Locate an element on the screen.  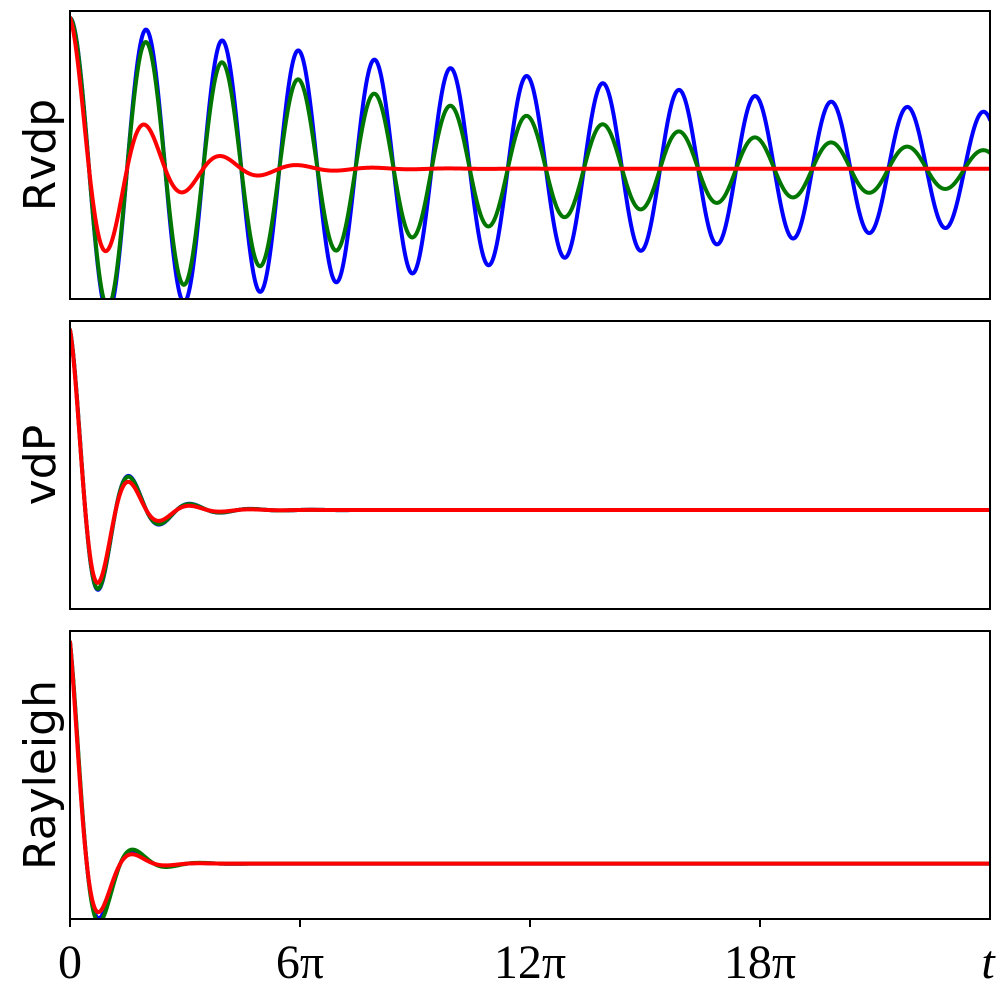
x-tick-label: 12π is located at coordinates (530, 962).